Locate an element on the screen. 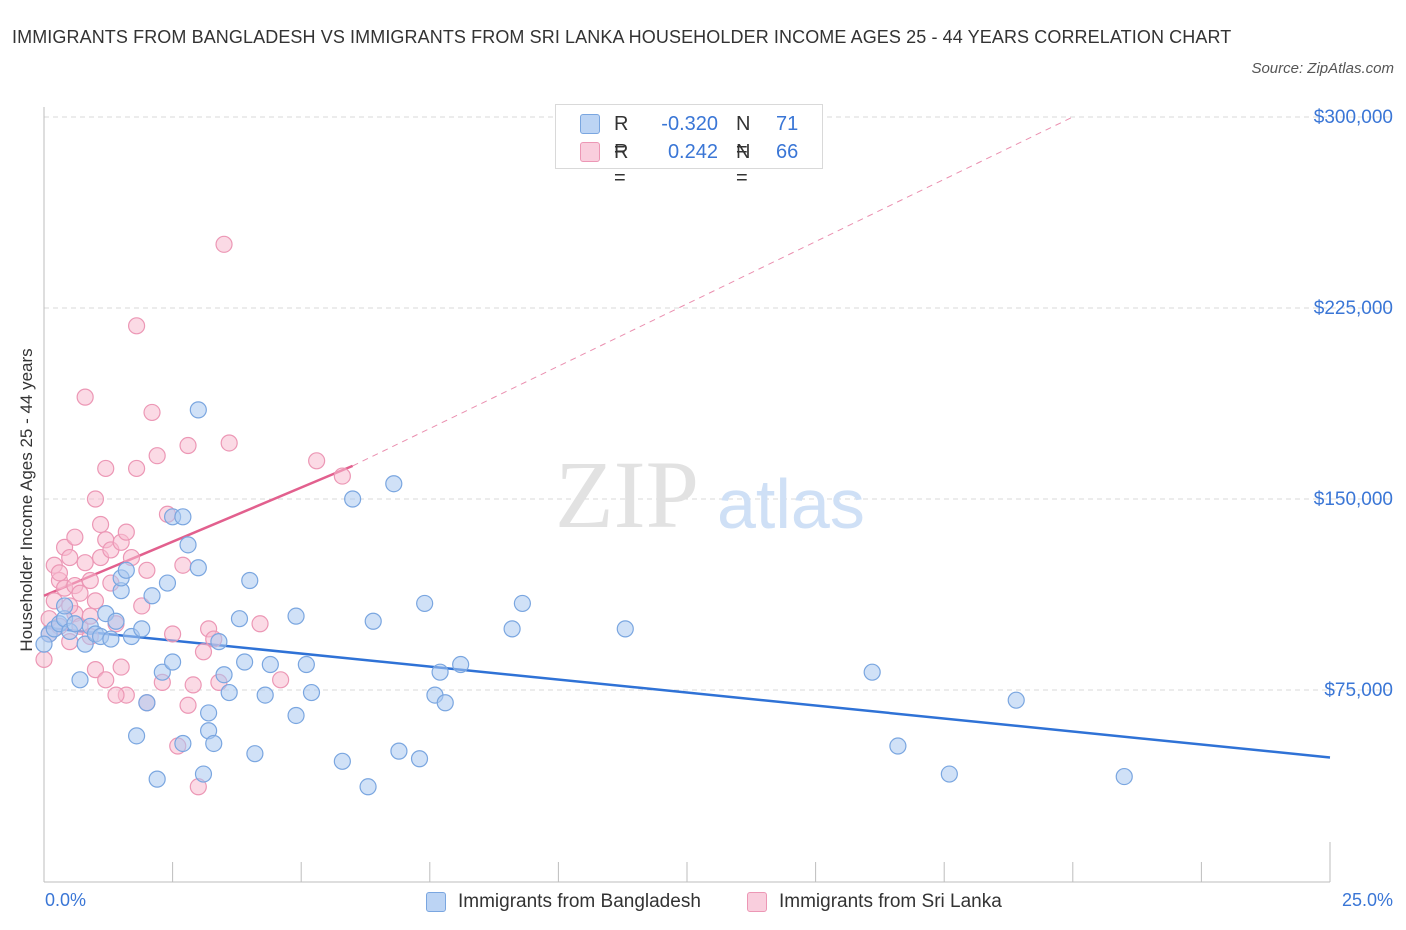  y-axis-title: Householder Income Ages 25 - 44 years is located at coordinates (26, 500).